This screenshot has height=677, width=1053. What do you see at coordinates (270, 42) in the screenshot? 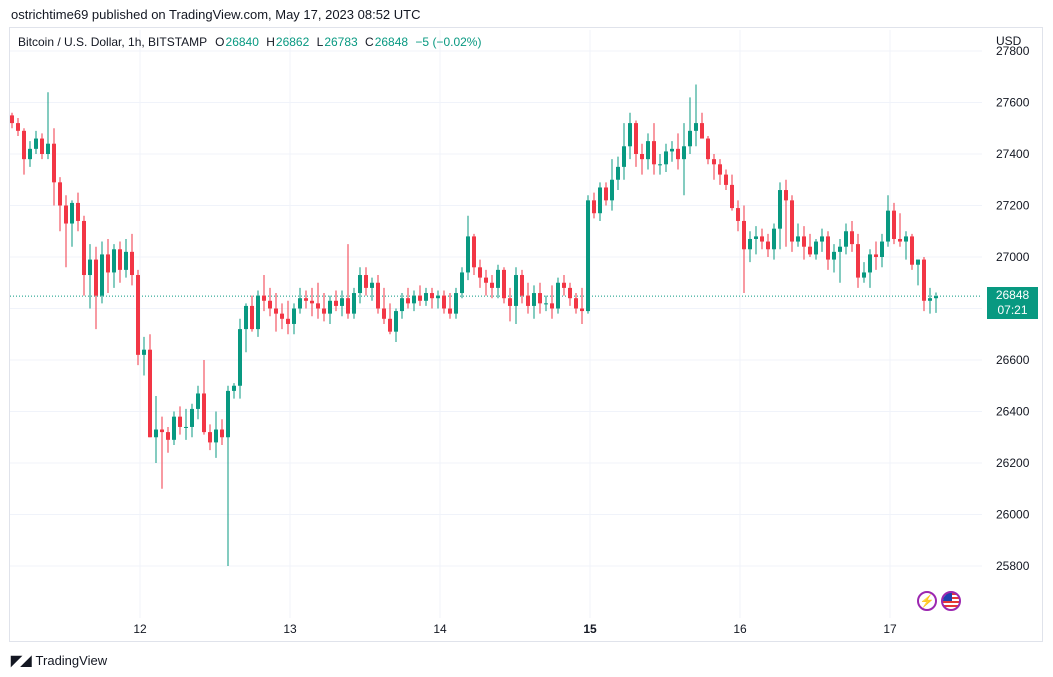
I see `high-label: H` at bounding box center [270, 42].